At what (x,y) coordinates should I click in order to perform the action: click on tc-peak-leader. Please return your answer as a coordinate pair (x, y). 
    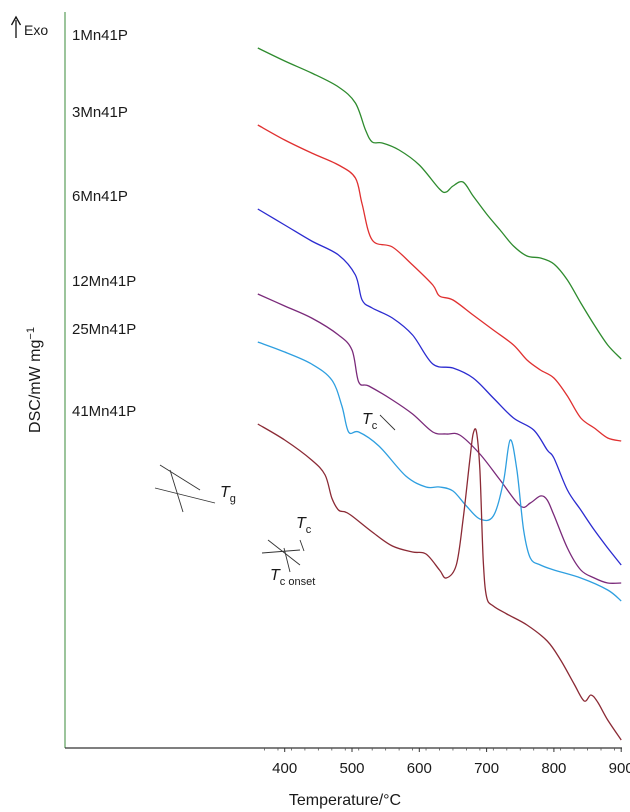
    Looking at the image, I should click on (387, 422).